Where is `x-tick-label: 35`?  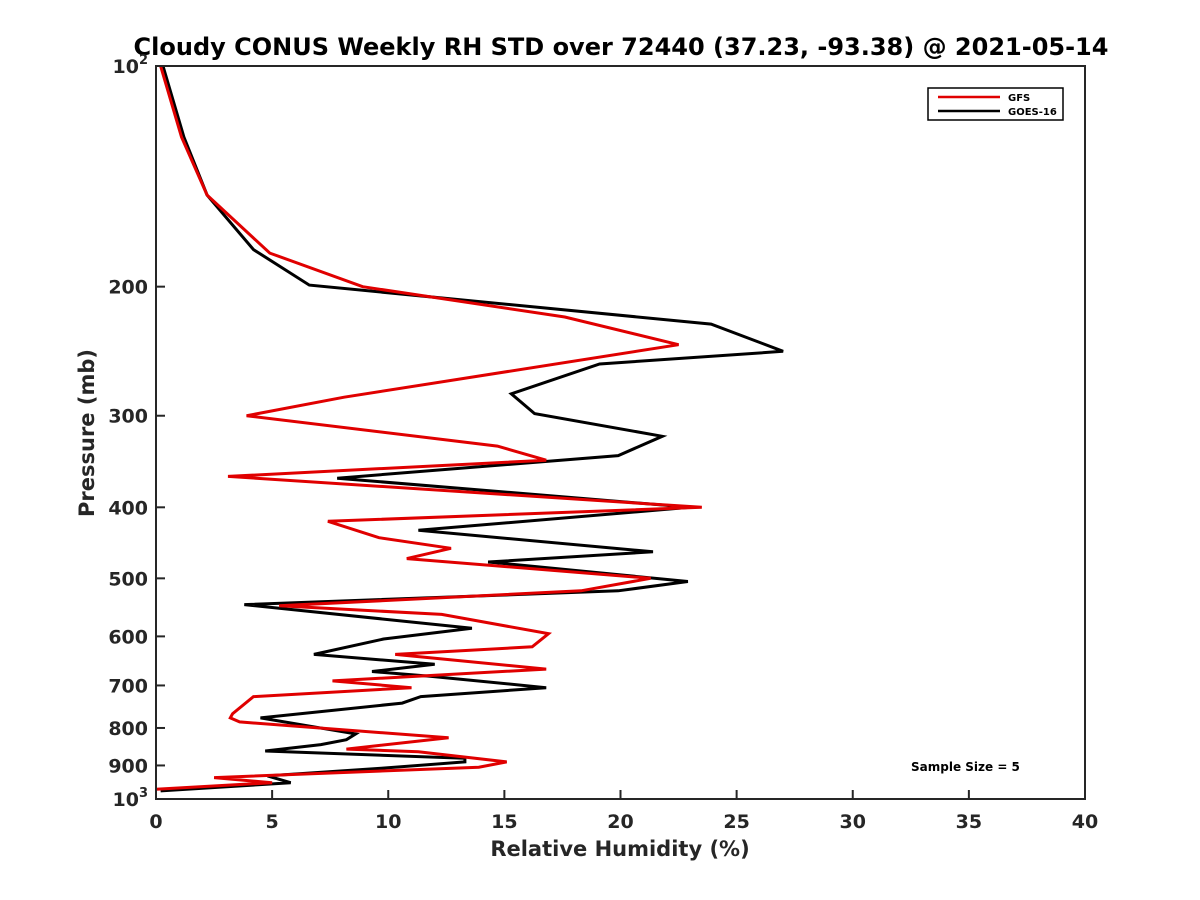 x-tick-label: 35 is located at coordinates (969, 822).